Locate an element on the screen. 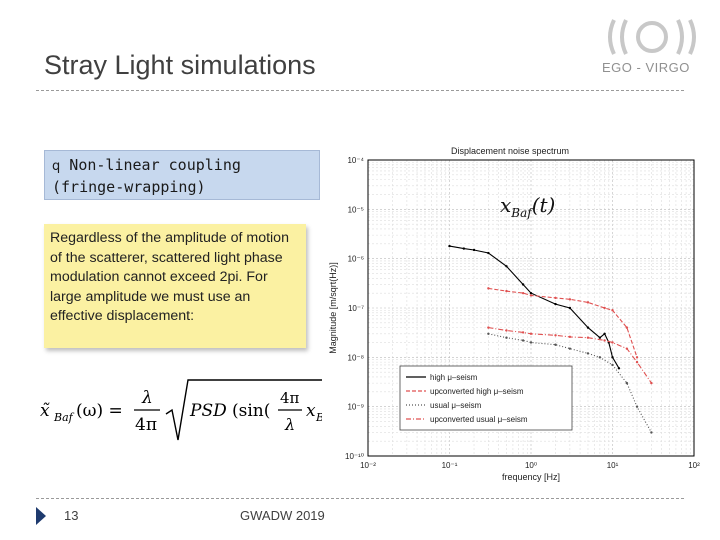 The height and width of the screenshot is (540, 720). org-label: EGO - VIRGO is located at coordinates (646, 67).